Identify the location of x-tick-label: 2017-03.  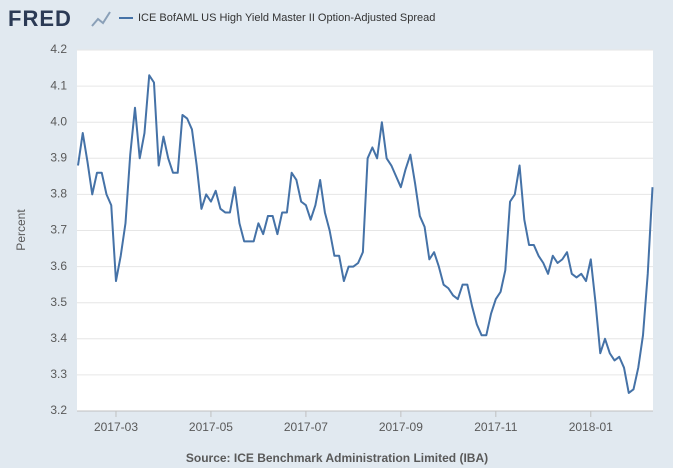
(116, 427).